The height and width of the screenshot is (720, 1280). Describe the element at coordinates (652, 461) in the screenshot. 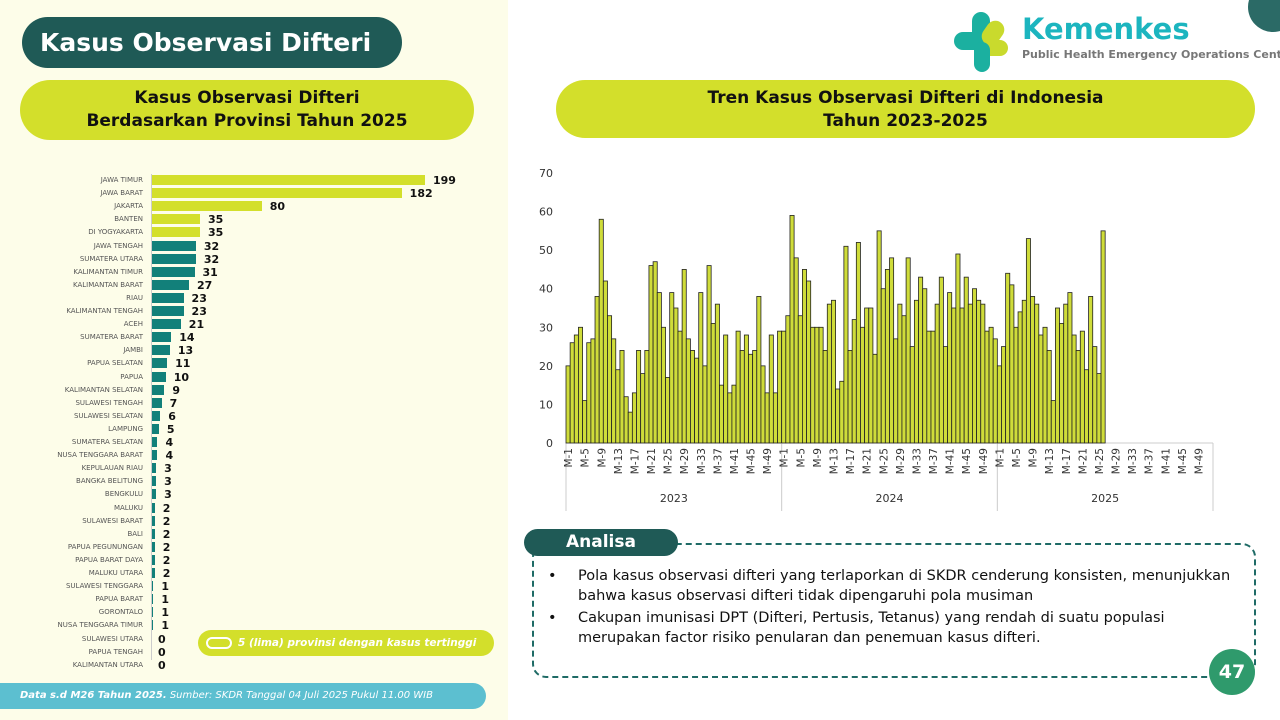

I see `x-tick-label: M-21` at that location.